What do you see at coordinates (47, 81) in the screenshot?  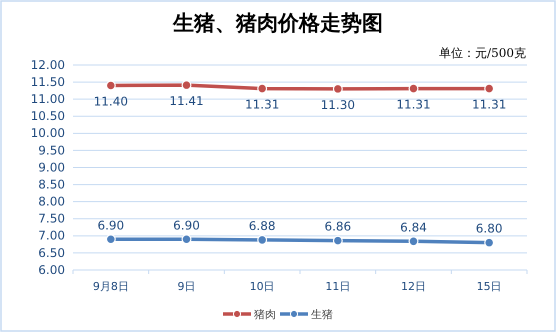 I see `y-tick-label: 11.50` at bounding box center [47, 81].